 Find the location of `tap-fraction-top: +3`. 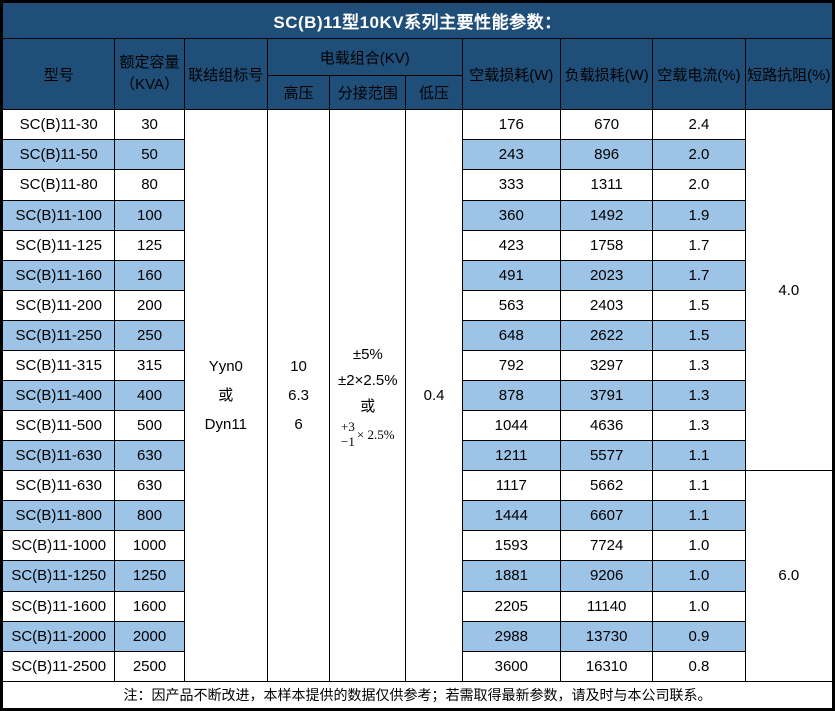

tap-fraction-top: +3 is located at coordinates (348, 426).